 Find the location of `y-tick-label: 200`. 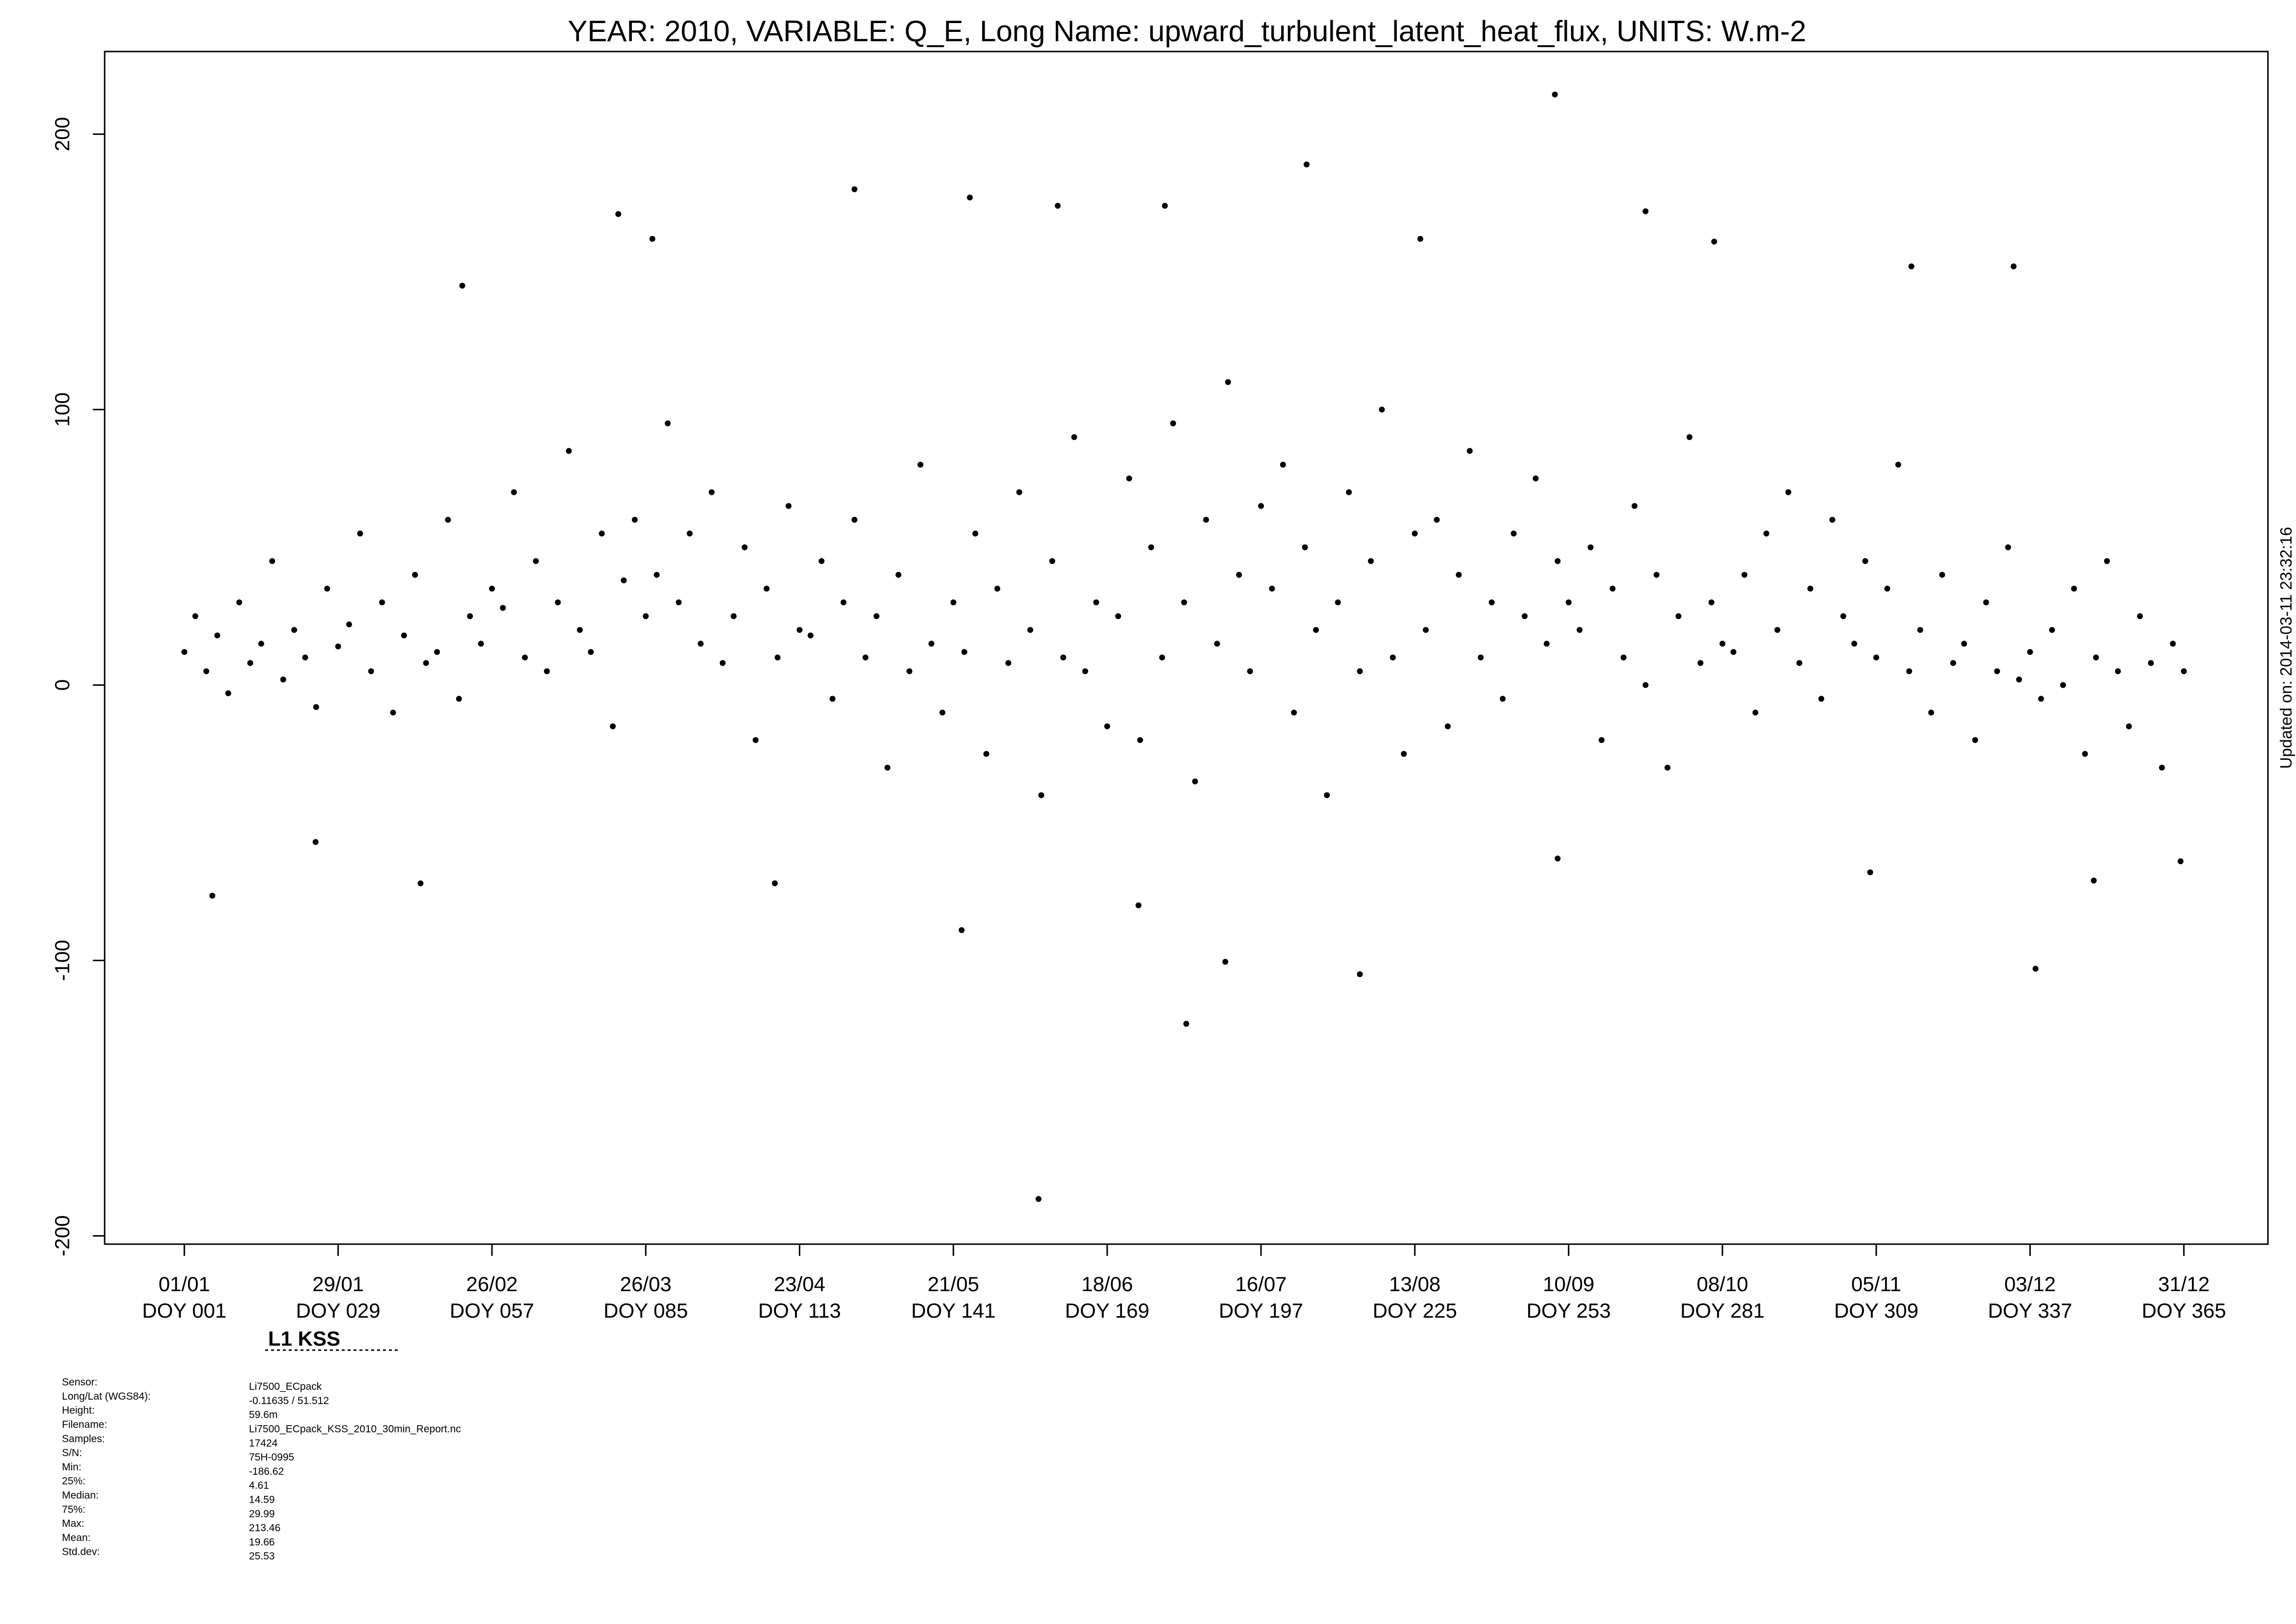

y-tick-label: 200 is located at coordinates (62, 134).